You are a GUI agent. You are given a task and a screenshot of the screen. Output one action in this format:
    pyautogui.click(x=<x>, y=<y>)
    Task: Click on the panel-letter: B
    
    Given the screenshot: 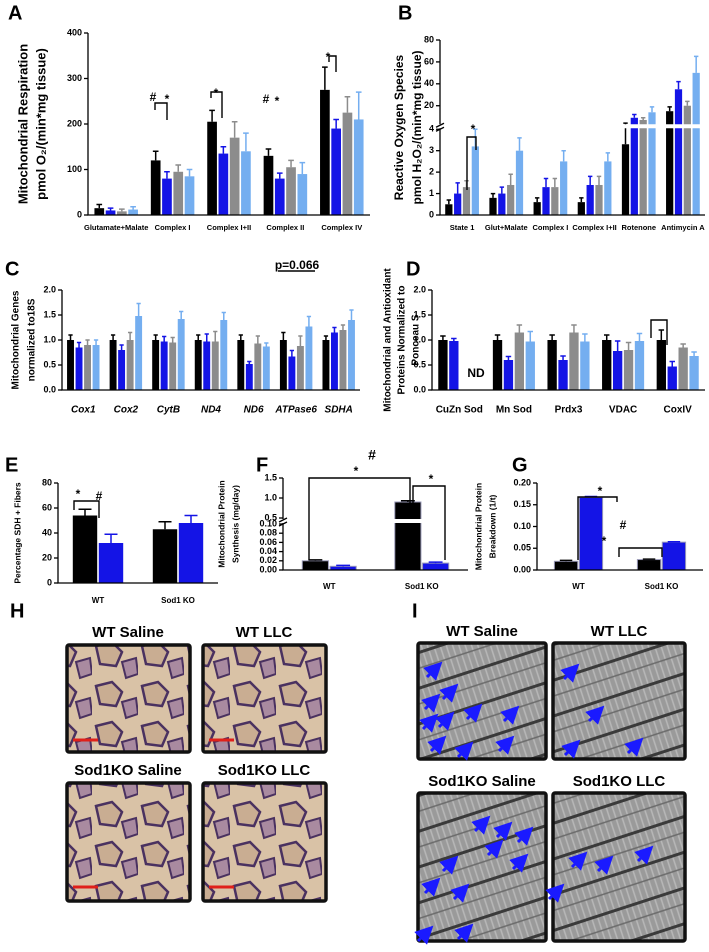 What is the action you would take?
    pyautogui.click(x=405, y=13)
    